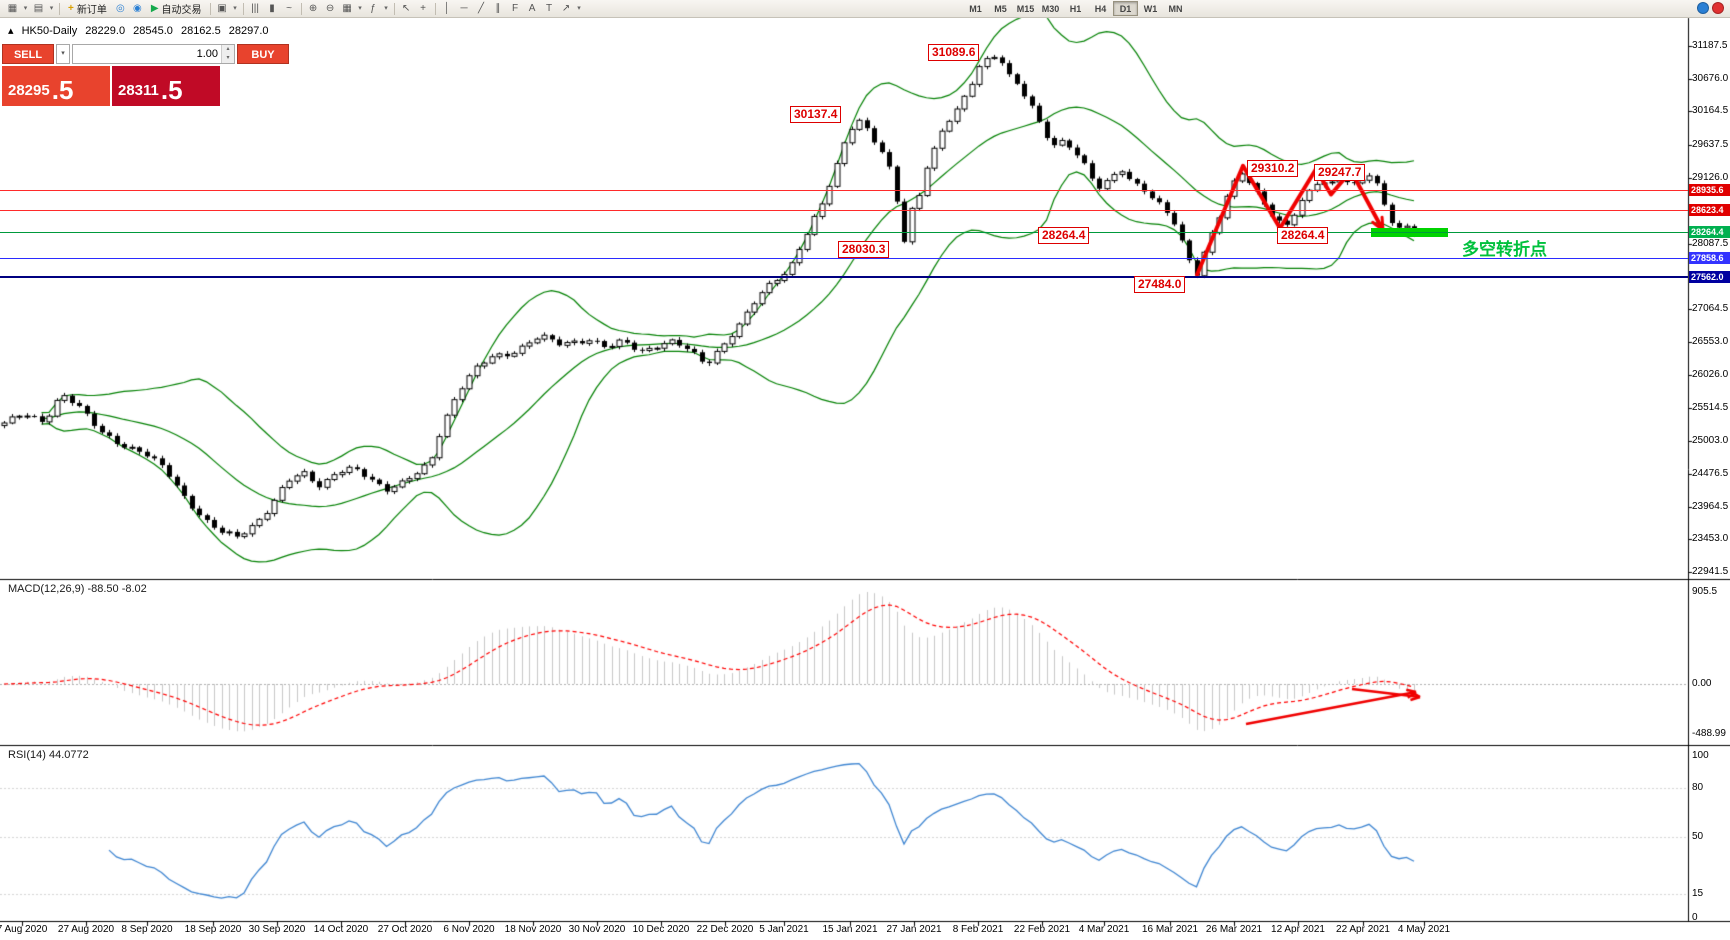  I want to click on timeframe-m5-button: M5, so click(1000, 9).